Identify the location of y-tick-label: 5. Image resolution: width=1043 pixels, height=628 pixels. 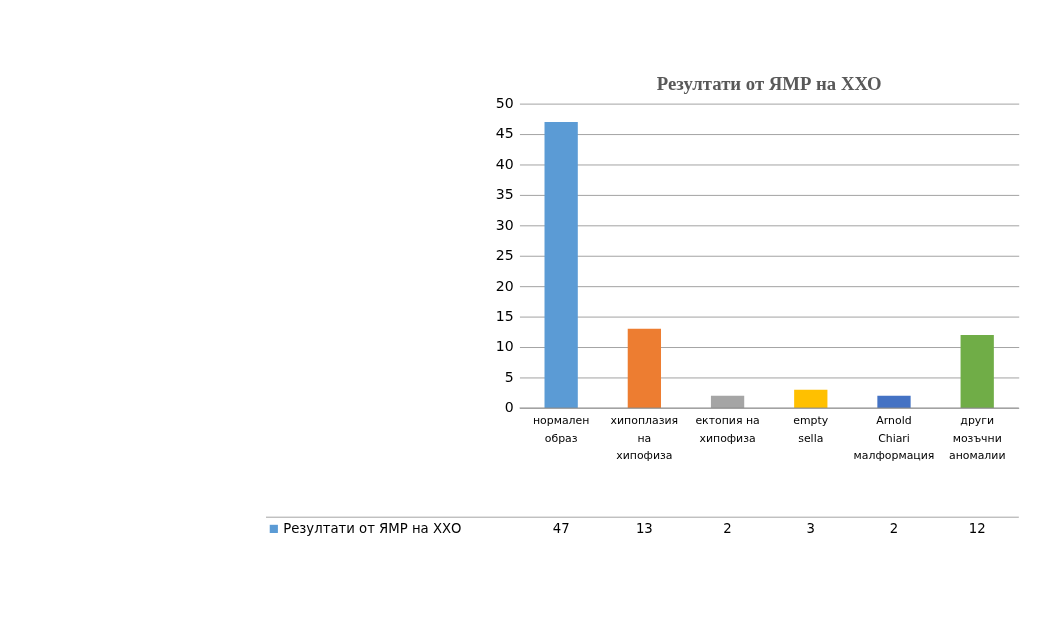
(509, 376).